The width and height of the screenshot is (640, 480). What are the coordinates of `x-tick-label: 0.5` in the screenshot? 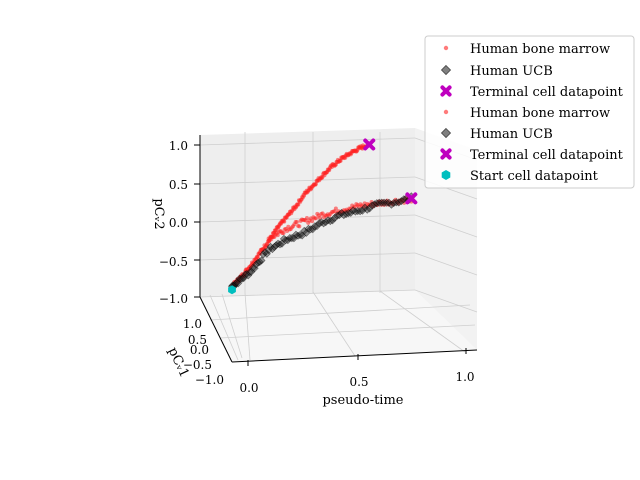 It's located at (358, 382).